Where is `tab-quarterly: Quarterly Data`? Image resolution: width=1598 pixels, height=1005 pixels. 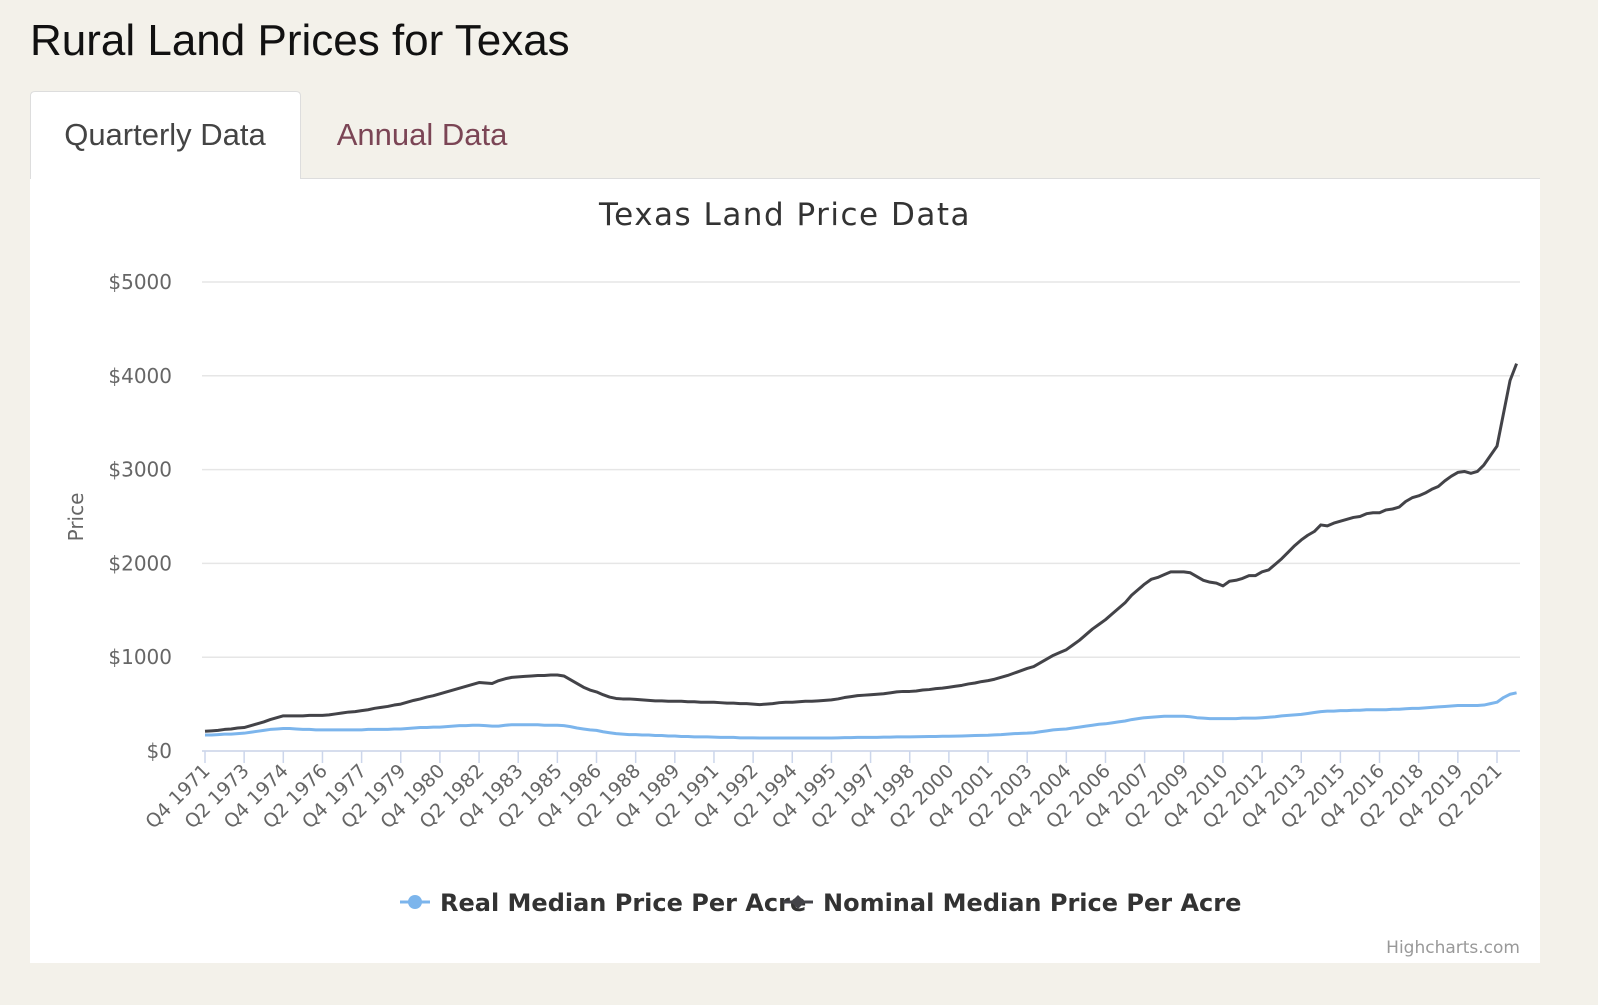
tab-quarterly: Quarterly Data is located at coordinates (165, 134).